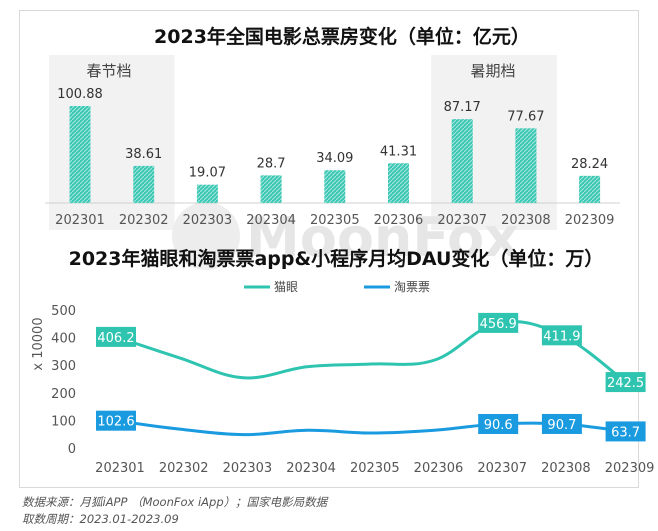 This screenshot has width=658, height=531. I want to click on bar-value-label: 87.17, so click(462, 107).